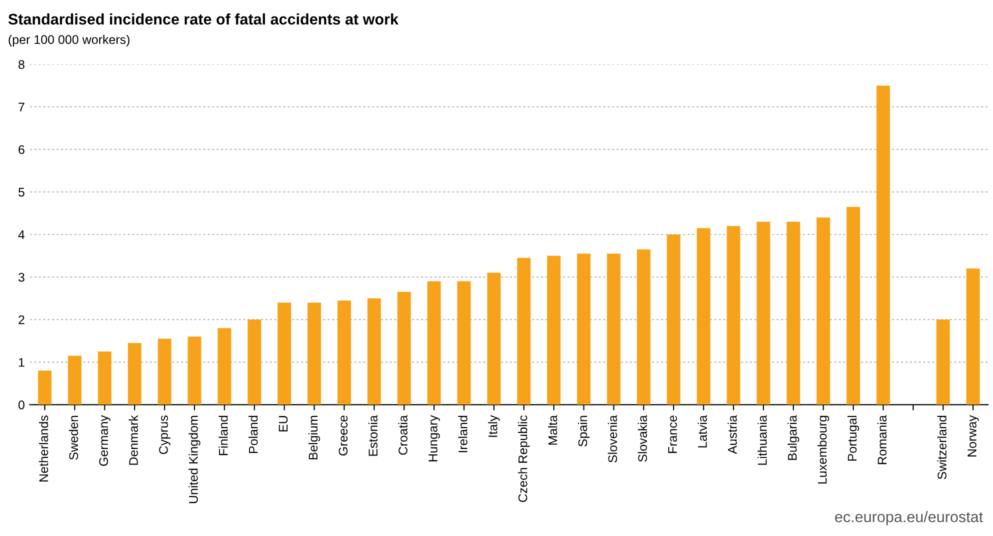 This screenshot has height=536, width=993. Describe the element at coordinates (494, 426) in the screenshot. I see `x-tick-label: Italy` at that location.